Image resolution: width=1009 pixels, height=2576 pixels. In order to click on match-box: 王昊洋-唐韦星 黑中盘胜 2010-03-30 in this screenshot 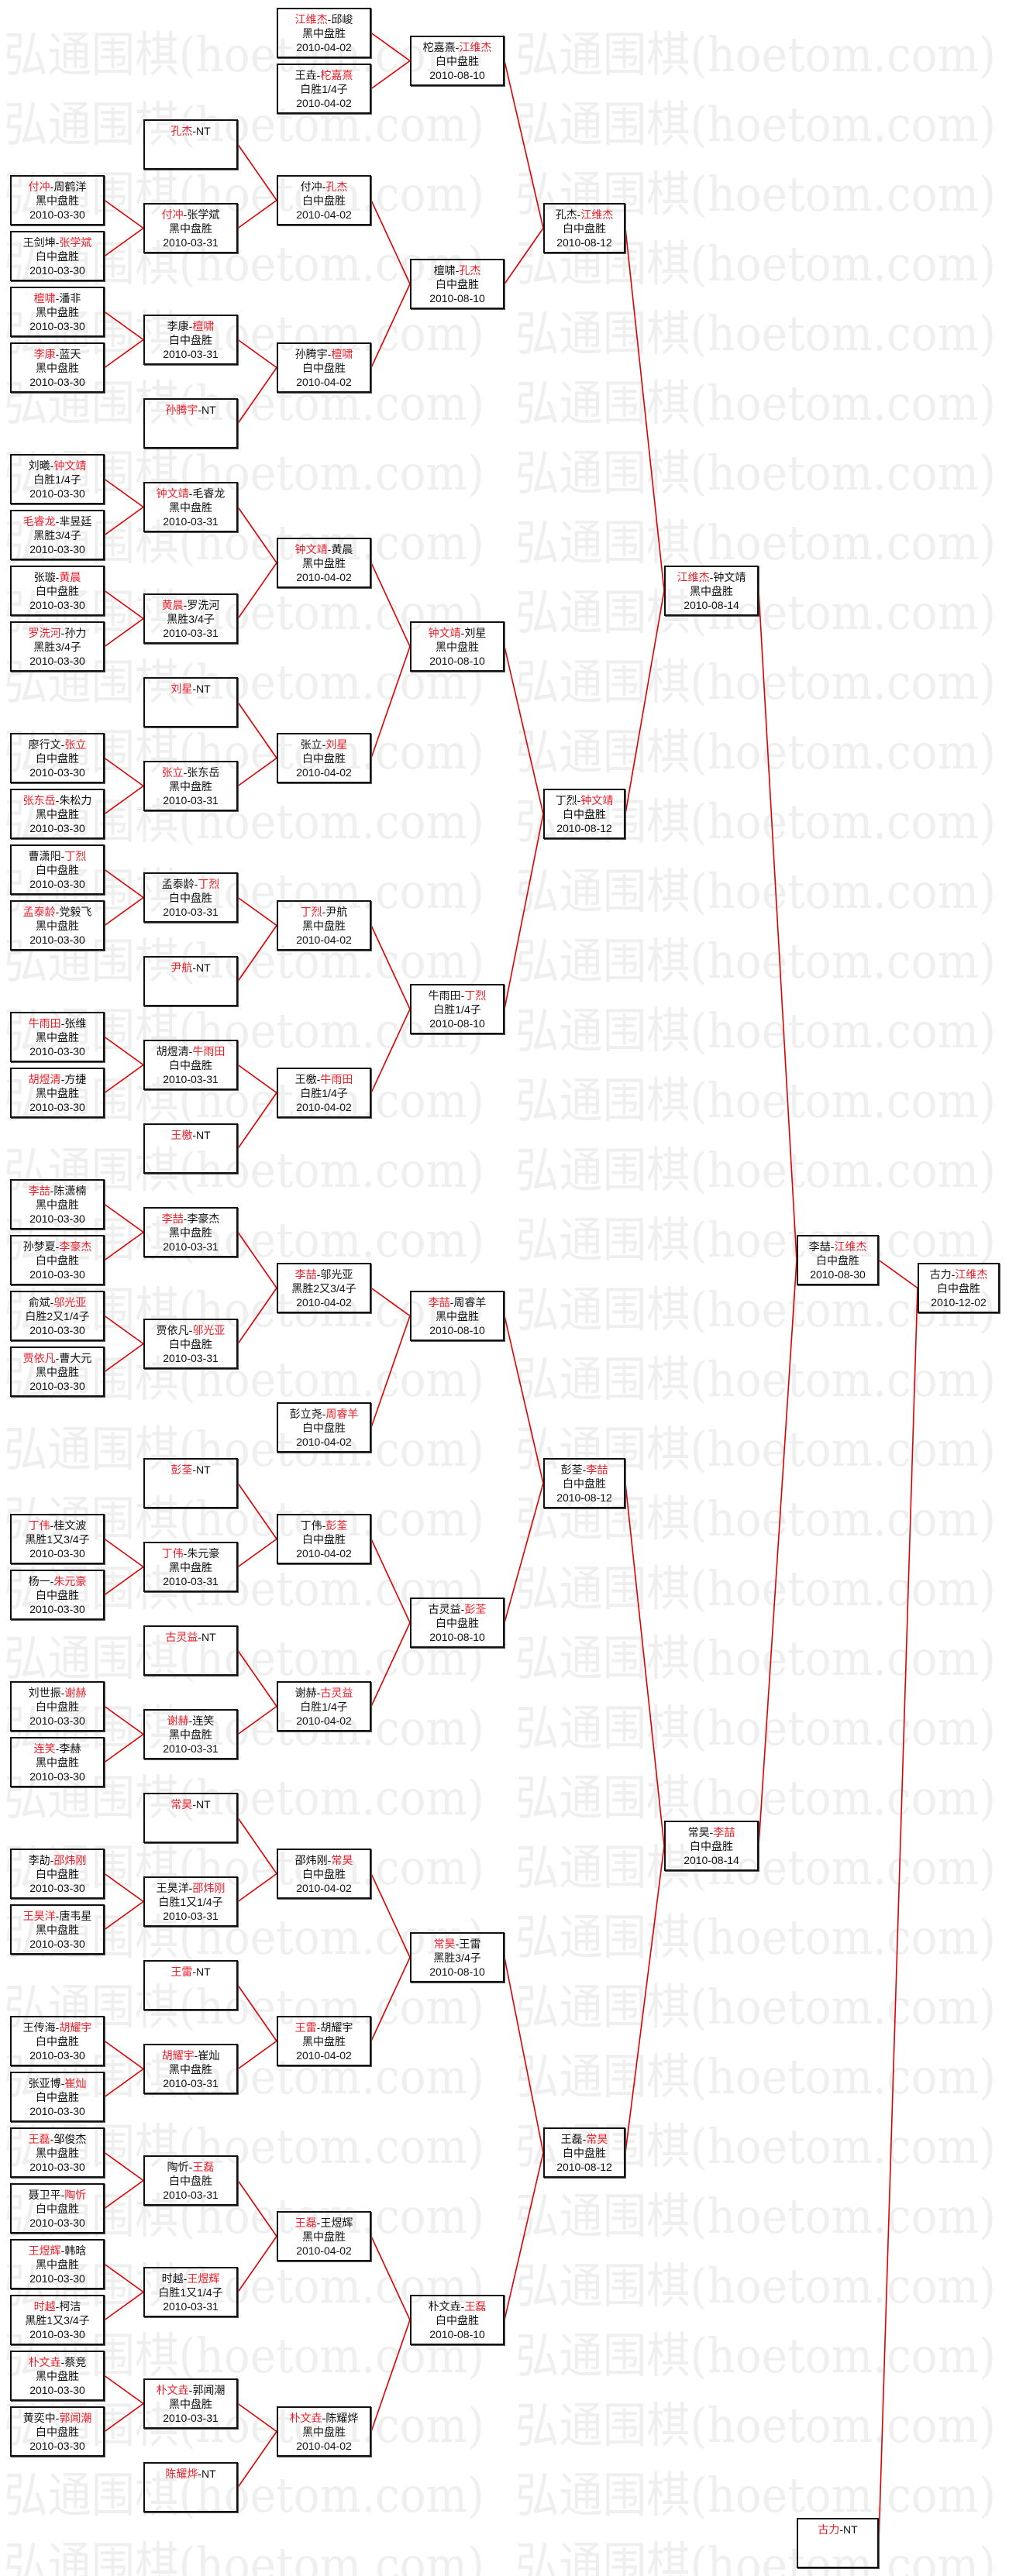, I will do `click(57, 1929)`.